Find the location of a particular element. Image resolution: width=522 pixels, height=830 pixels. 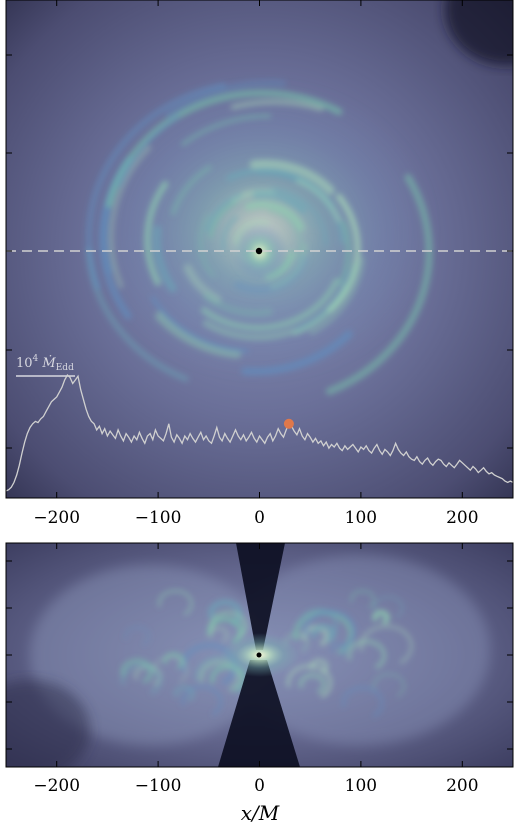

top-x-tick-labels: −200 −100 0 100 200 is located at coordinates (255, 518).